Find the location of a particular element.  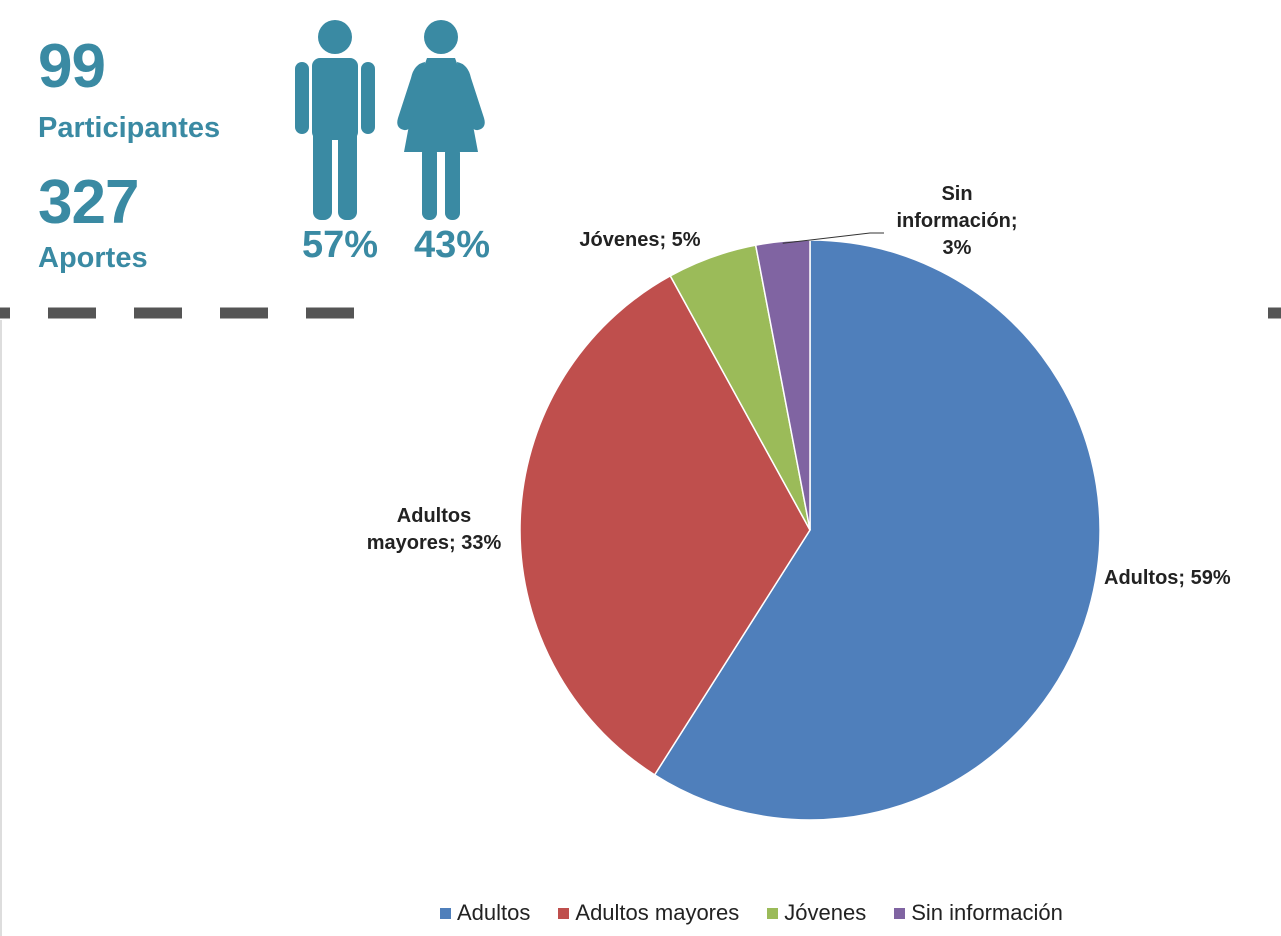

legend-label: Sin información is located at coordinates (987, 912).